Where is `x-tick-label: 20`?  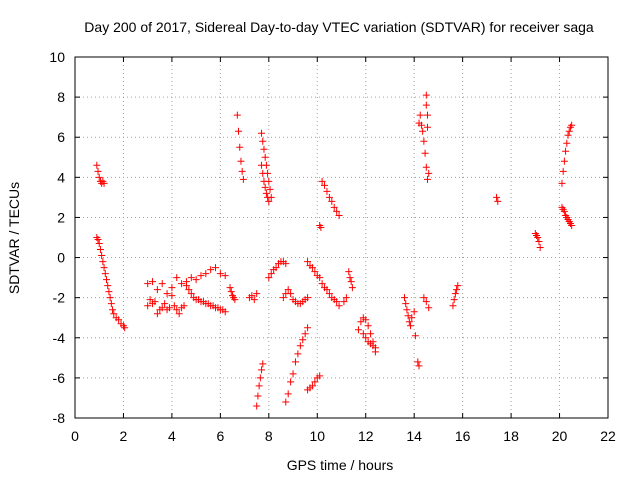
x-tick-label: 20 is located at coordinates (560, 436).